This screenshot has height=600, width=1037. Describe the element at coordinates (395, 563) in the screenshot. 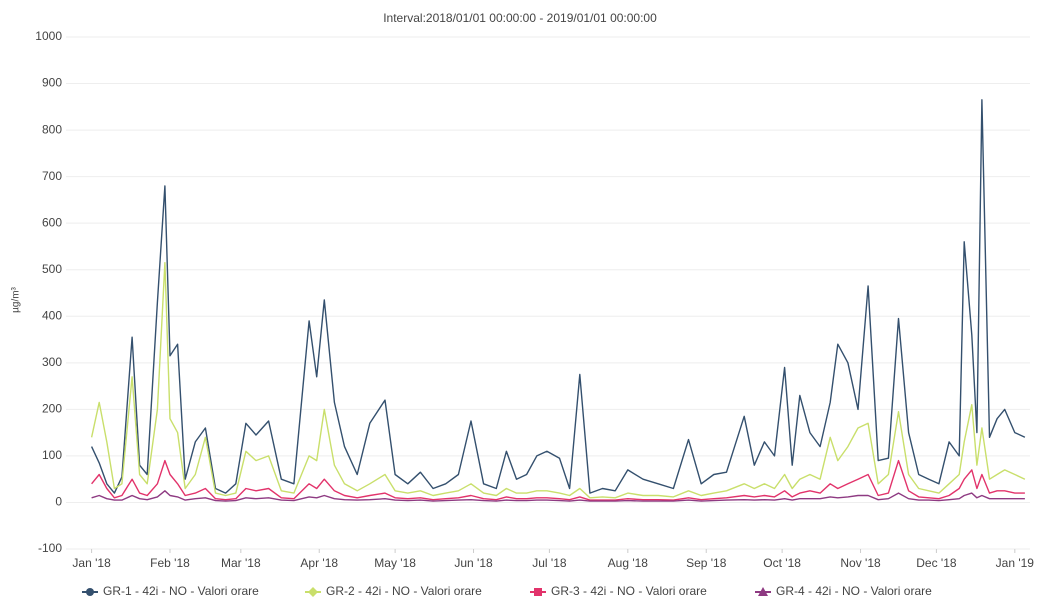

I see `x-tick-label: May '18` at that location.